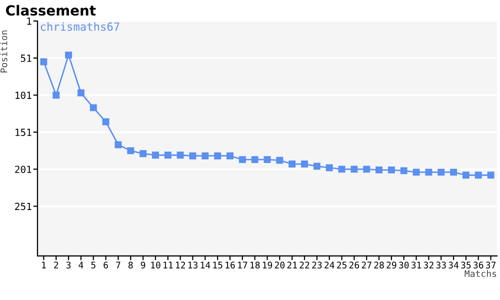 The width and height of the screenshot is (500, 300). Describe the element at coordinates (305, 265) in the screenshot. I see `x-tick-label: 22` at that location.